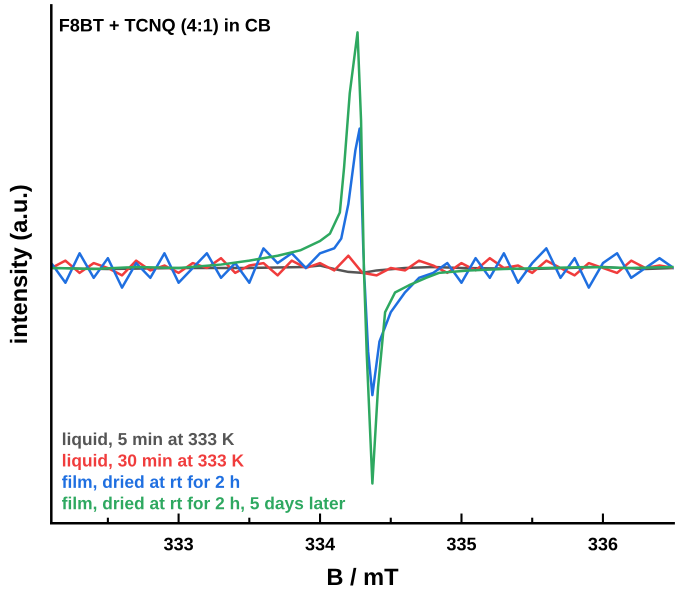 This screenshot has height=598, width=675. I want to click on x-tick-label: 334, so click(320, 544).